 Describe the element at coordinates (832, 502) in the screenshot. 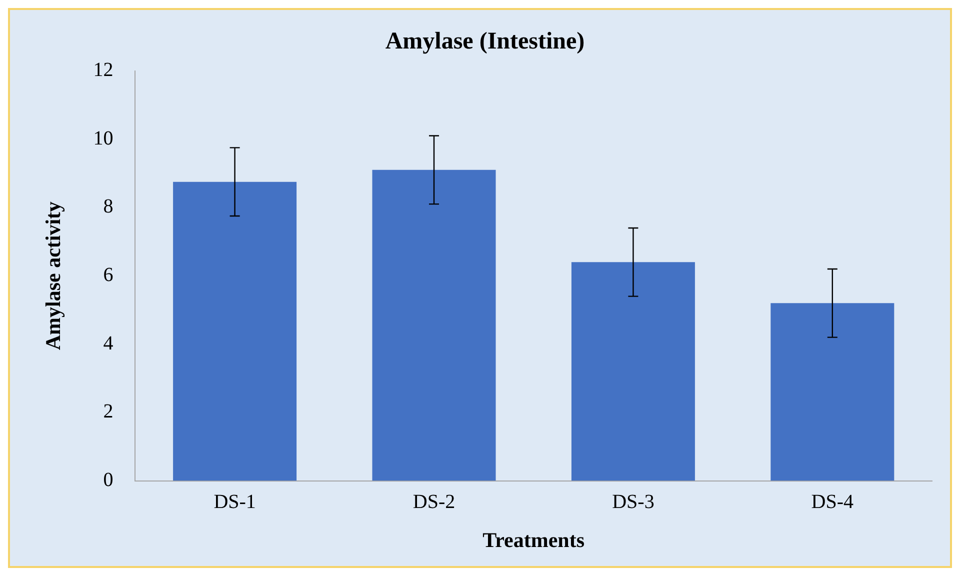

I see `x-tick-label: DS-4` at that location.